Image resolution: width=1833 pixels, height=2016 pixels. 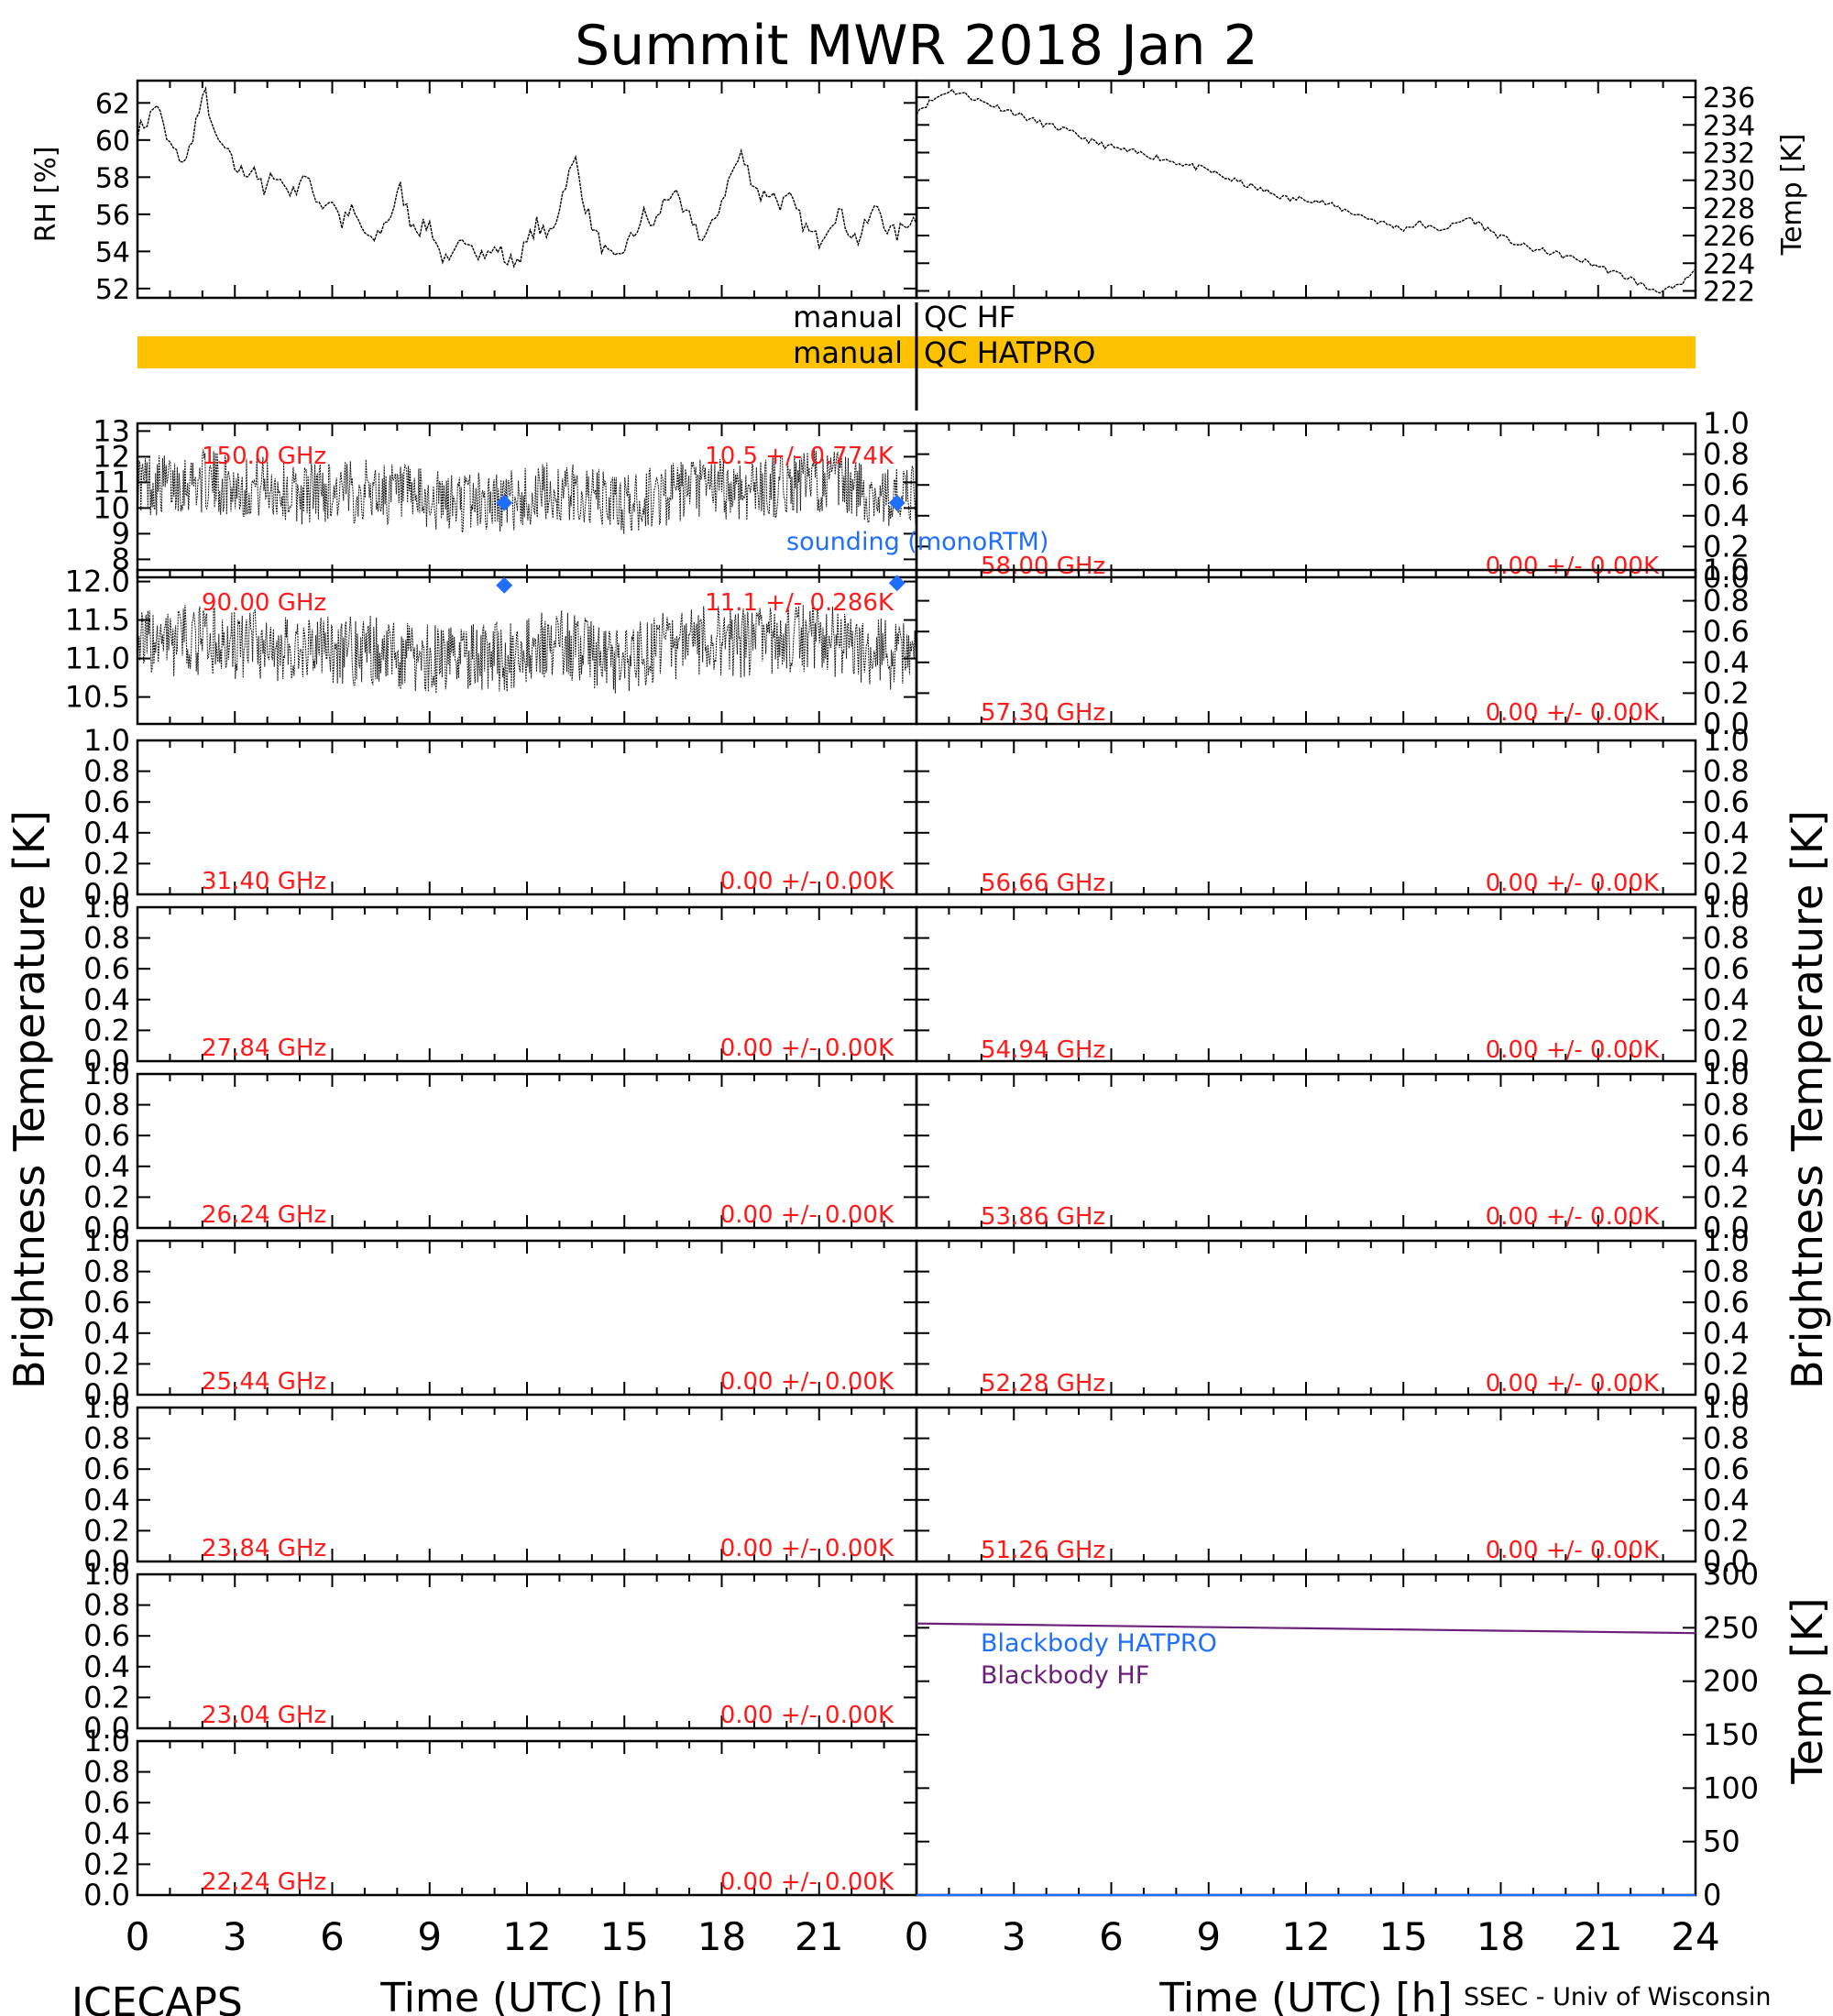 What do you see at coordinates (1729, 98) in the screenshot?
I see `temp-panel-ytick-label: 236` at bounding box center [1729, 98].